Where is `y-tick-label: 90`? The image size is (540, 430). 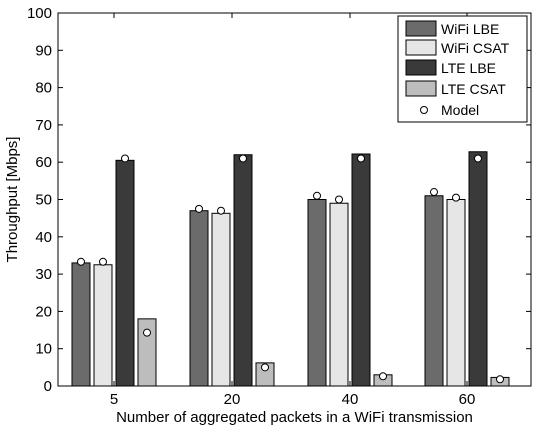
y-tick-label: 90 is located at coordinates (43, 50).